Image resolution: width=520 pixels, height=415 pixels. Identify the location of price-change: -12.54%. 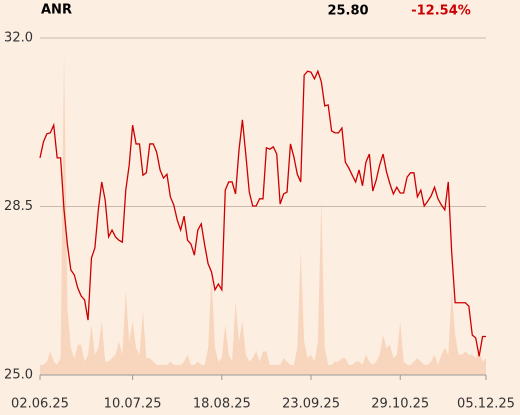
(441, 11).